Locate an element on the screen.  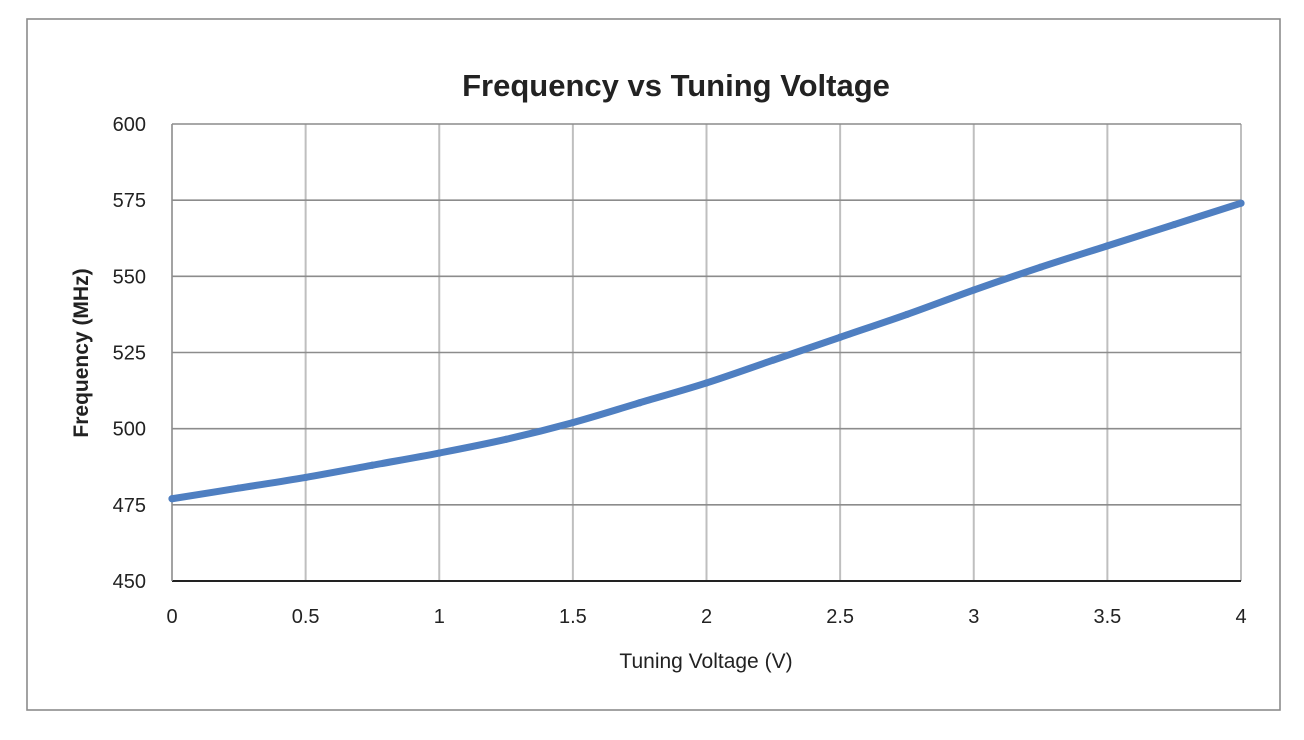
x-tick-label: 0.5 is located at coordinates (306, 617).